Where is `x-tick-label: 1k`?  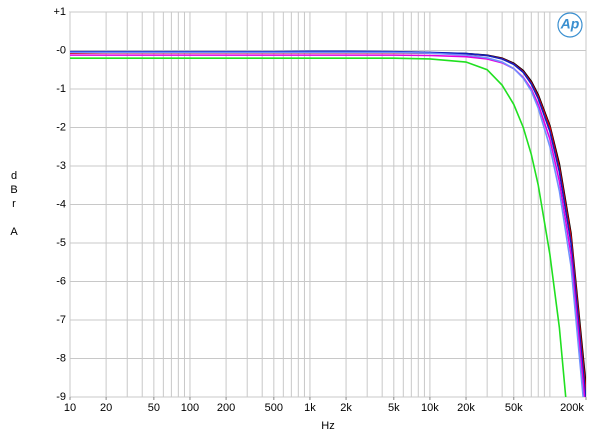
x-tick-label: 1k is located at coordinates (310, 408).